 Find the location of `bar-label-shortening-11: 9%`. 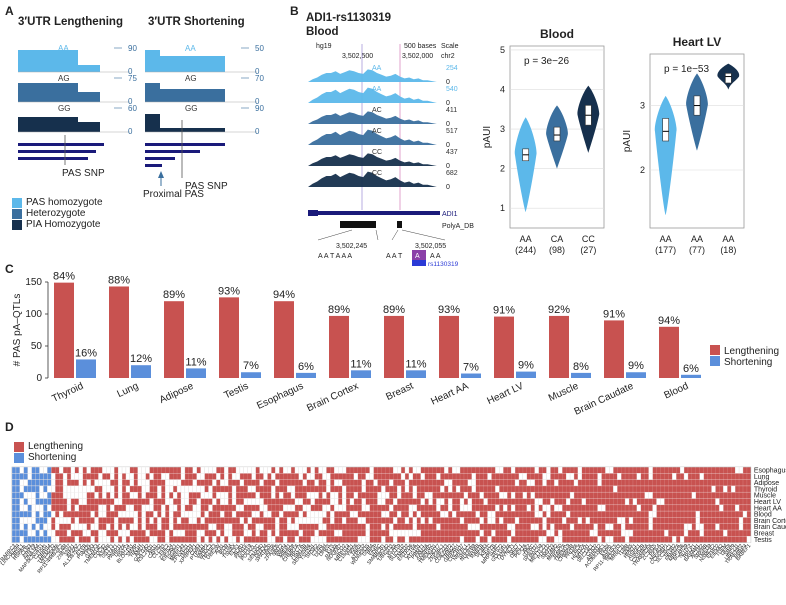

bar-label-shortening-11: 9% is located at coordinates (636, 366).